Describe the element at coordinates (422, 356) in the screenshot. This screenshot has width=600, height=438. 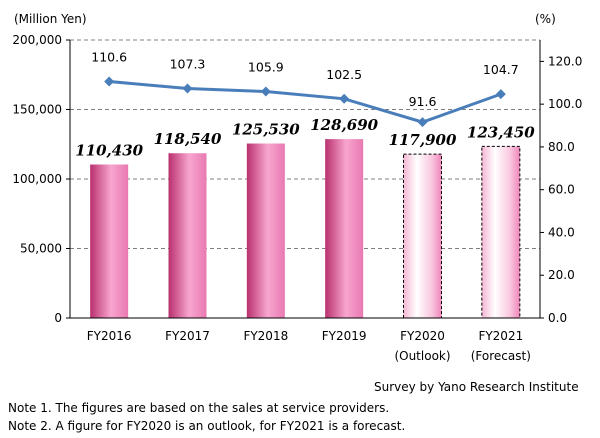
I see `x-tick-sublabel: (Outlook)` at that location.